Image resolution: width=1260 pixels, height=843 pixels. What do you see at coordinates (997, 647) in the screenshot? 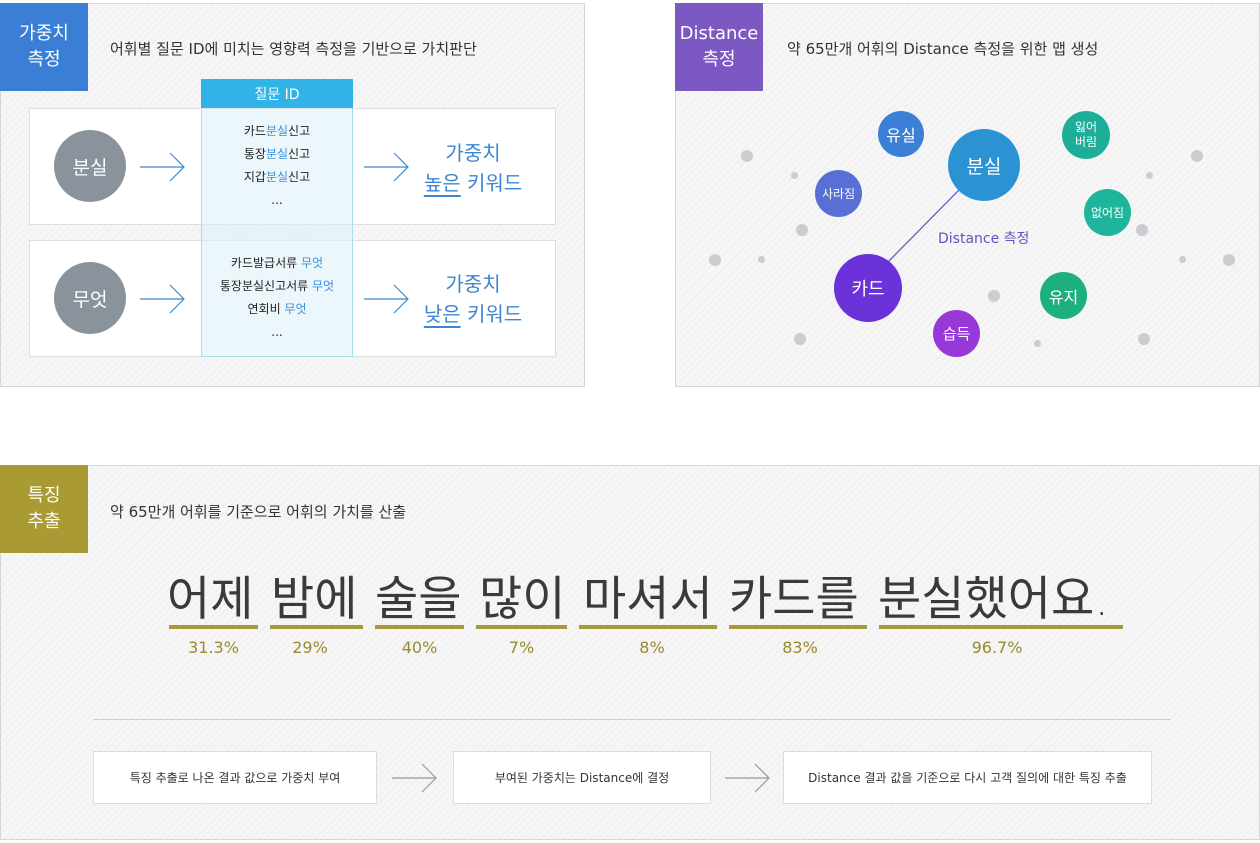
I see `word-percent: 96.7%` at bounding box center [997, 647].